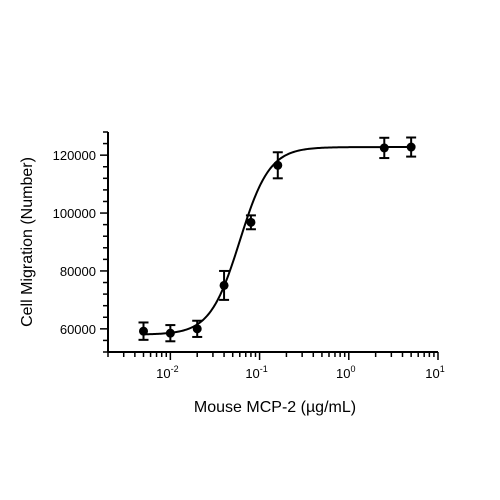 This screenshot has width=500, height=500. What do you see at coordinates (27, 242) in the screenshot?
I see `y-axis-title: Cell Migration (Number)` at bounding box center [27, 242].